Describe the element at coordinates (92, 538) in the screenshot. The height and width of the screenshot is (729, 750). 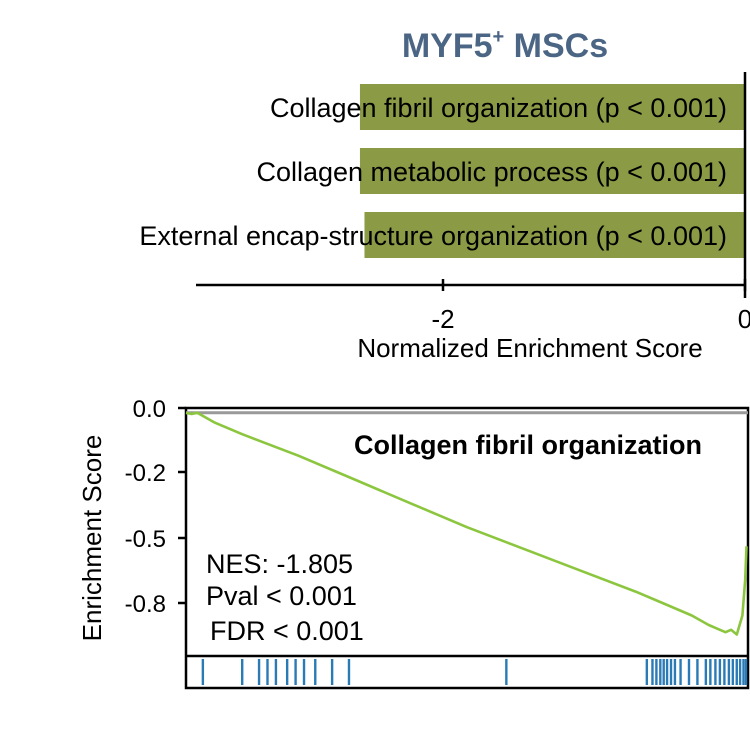
I see `gsea-y-axis-label: Enrichment Score` at that location.